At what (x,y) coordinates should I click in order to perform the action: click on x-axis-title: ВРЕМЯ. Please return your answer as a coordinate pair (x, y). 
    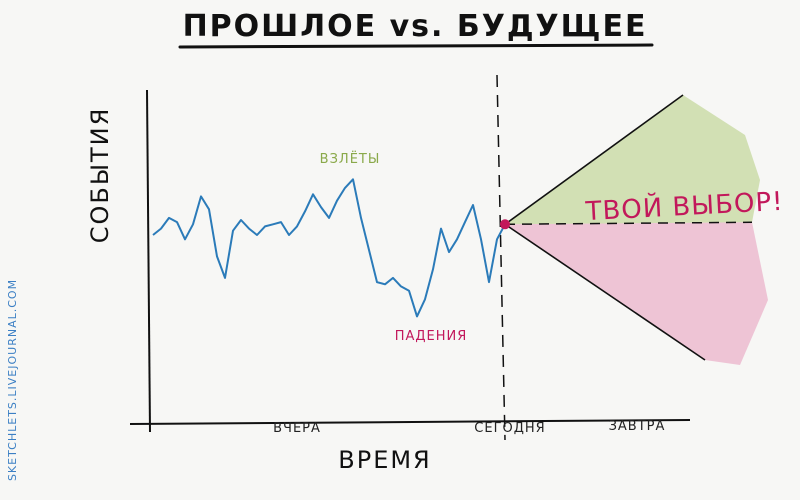
    Looking at the image, I should click on (384, 460).